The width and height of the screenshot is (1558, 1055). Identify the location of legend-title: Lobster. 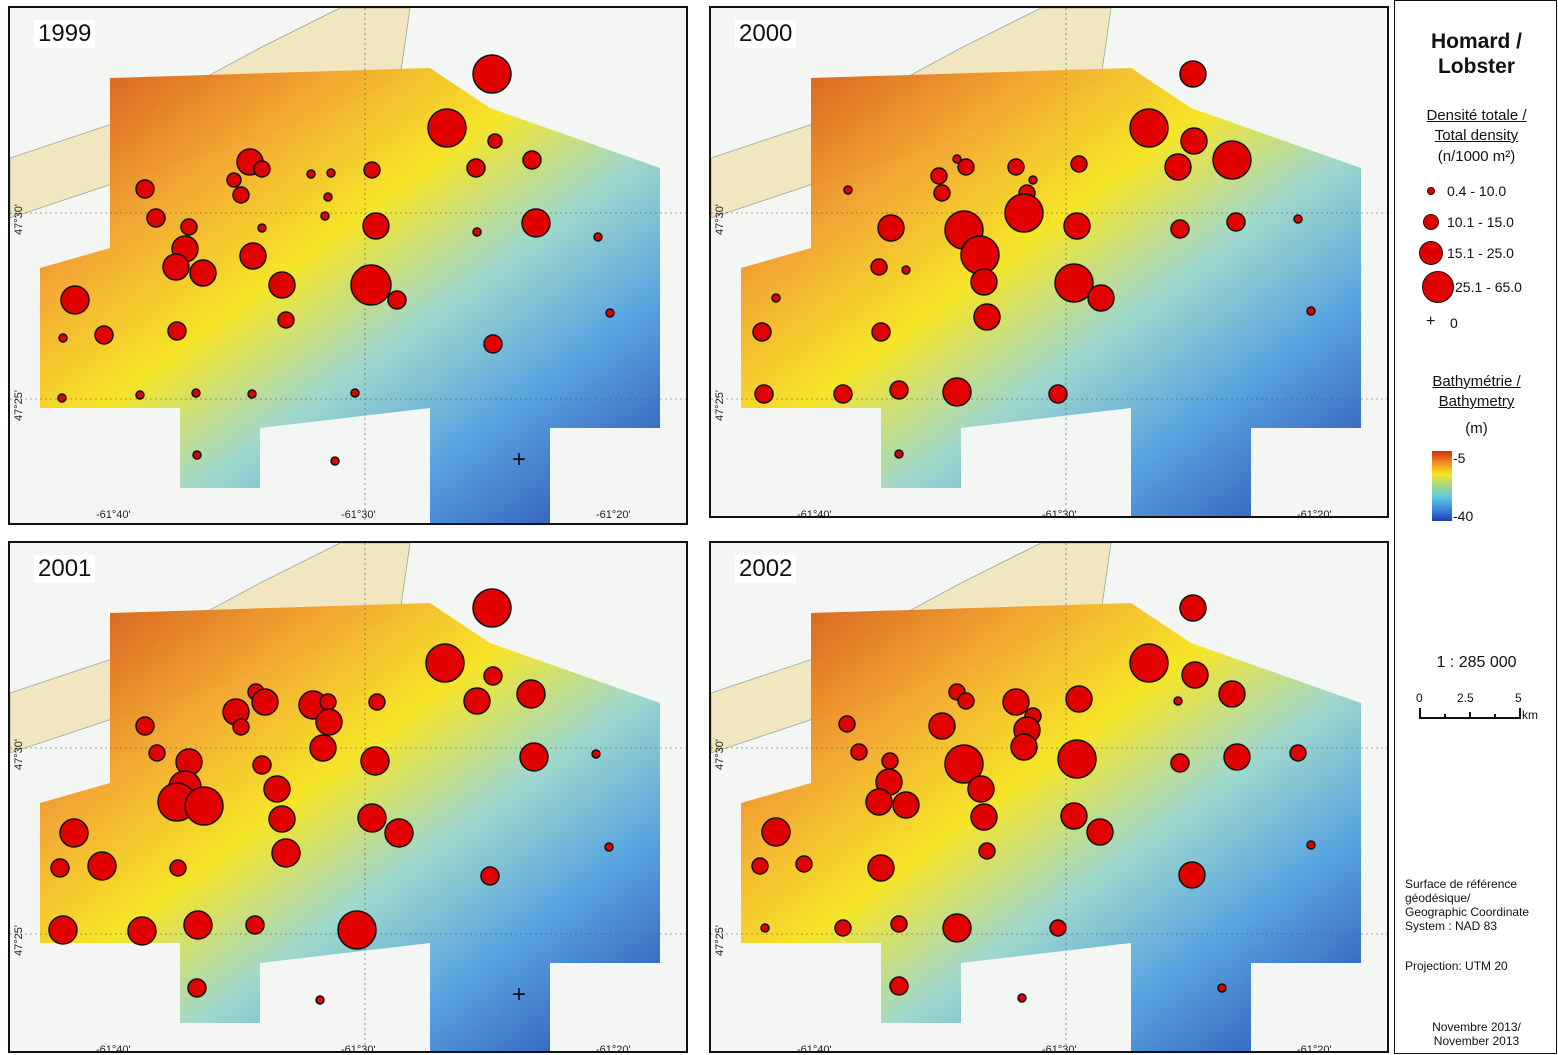
(1476, 66).